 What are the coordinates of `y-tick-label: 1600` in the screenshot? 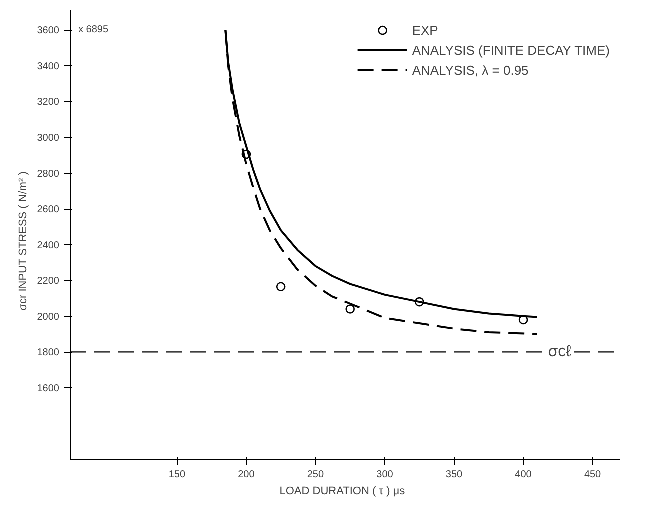 It's located at (48, 388).